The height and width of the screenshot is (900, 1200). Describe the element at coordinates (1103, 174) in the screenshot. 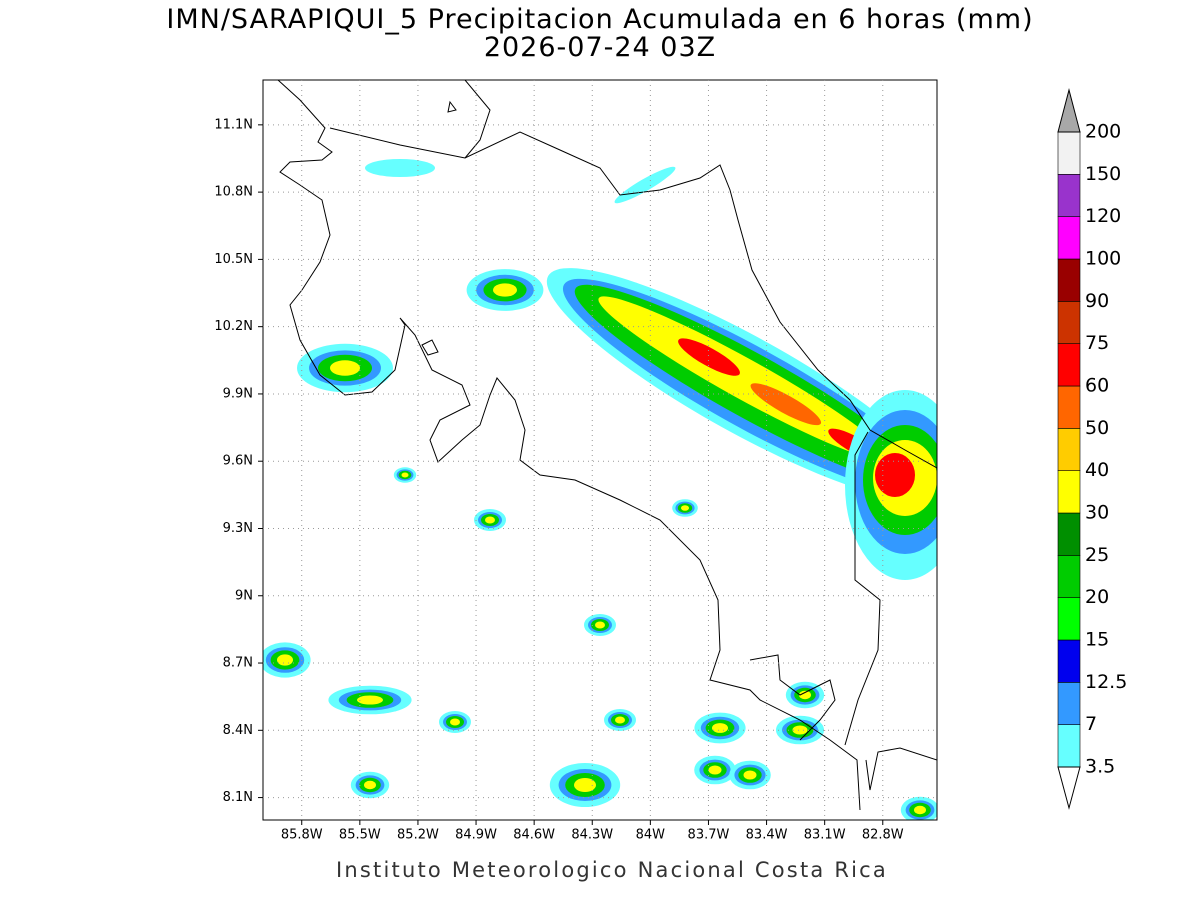

I see `colorbar-label: 150` at that location.